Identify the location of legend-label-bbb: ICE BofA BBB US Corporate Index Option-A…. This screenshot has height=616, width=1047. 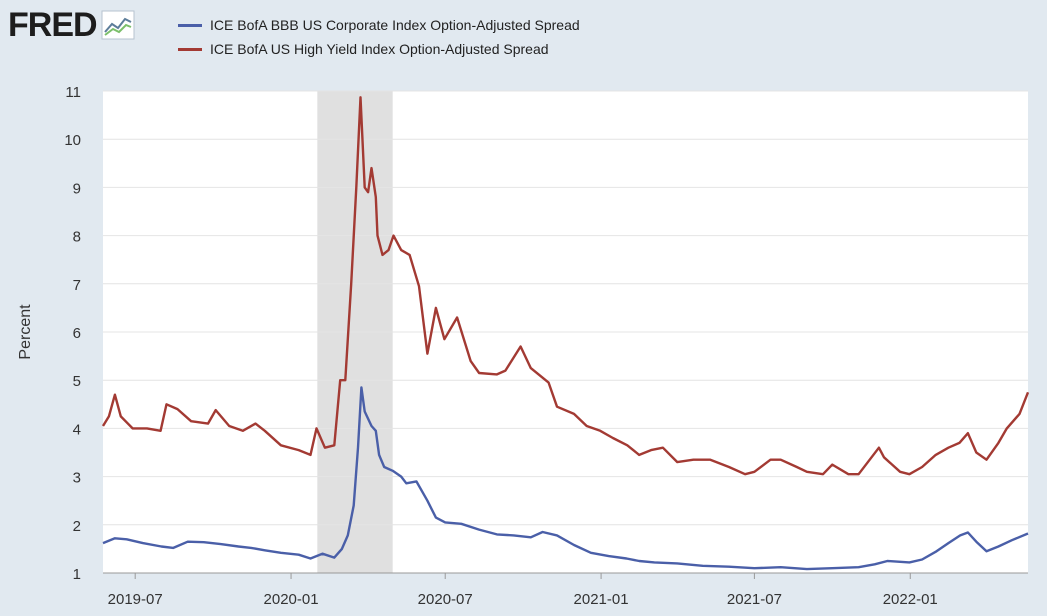
(395, 25).